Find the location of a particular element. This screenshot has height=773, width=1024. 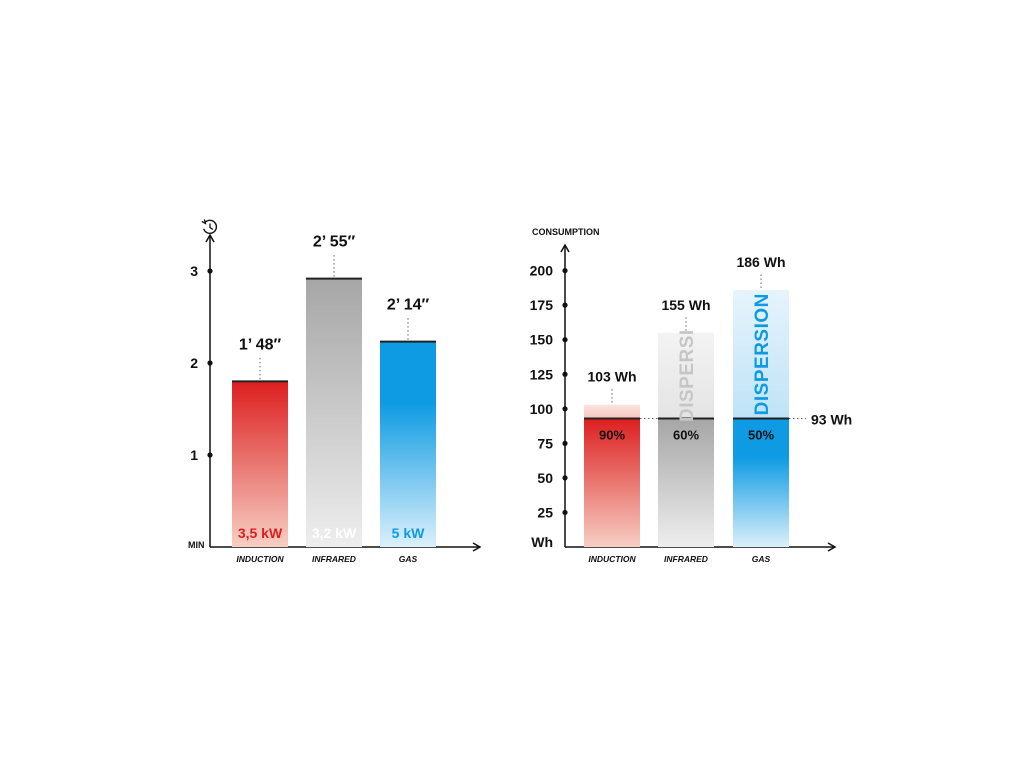

value-label: 2’ 55″ is located at coordinates (334, 242).